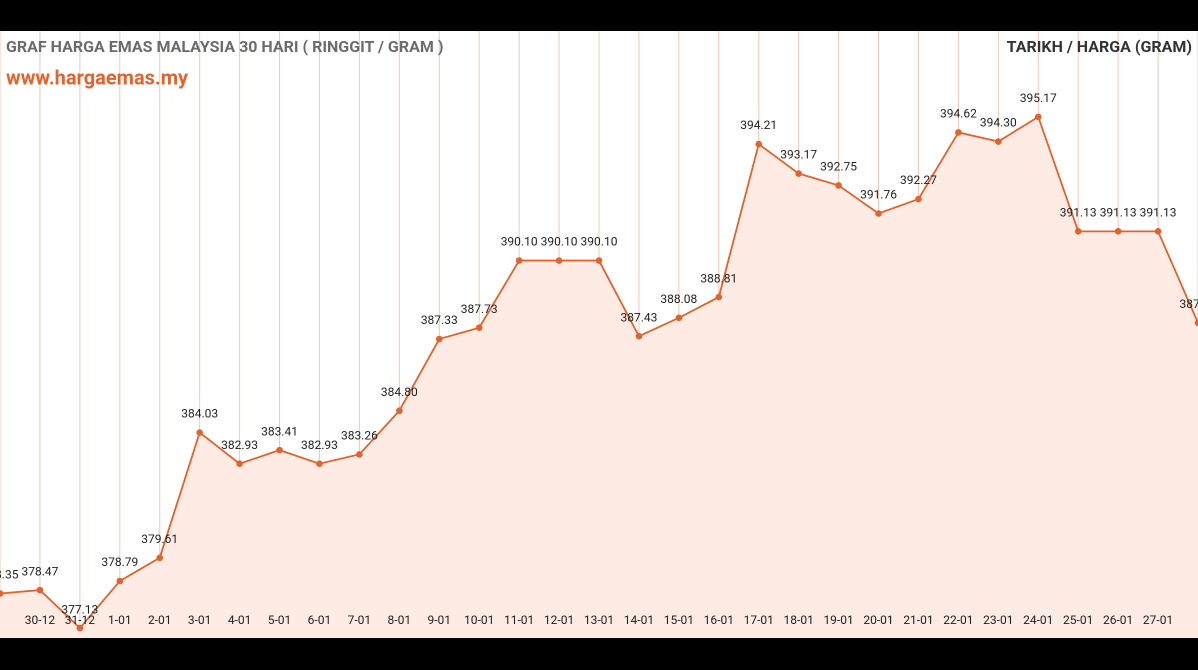  I want to click on value-label: 395.17, so click(1038, 98).